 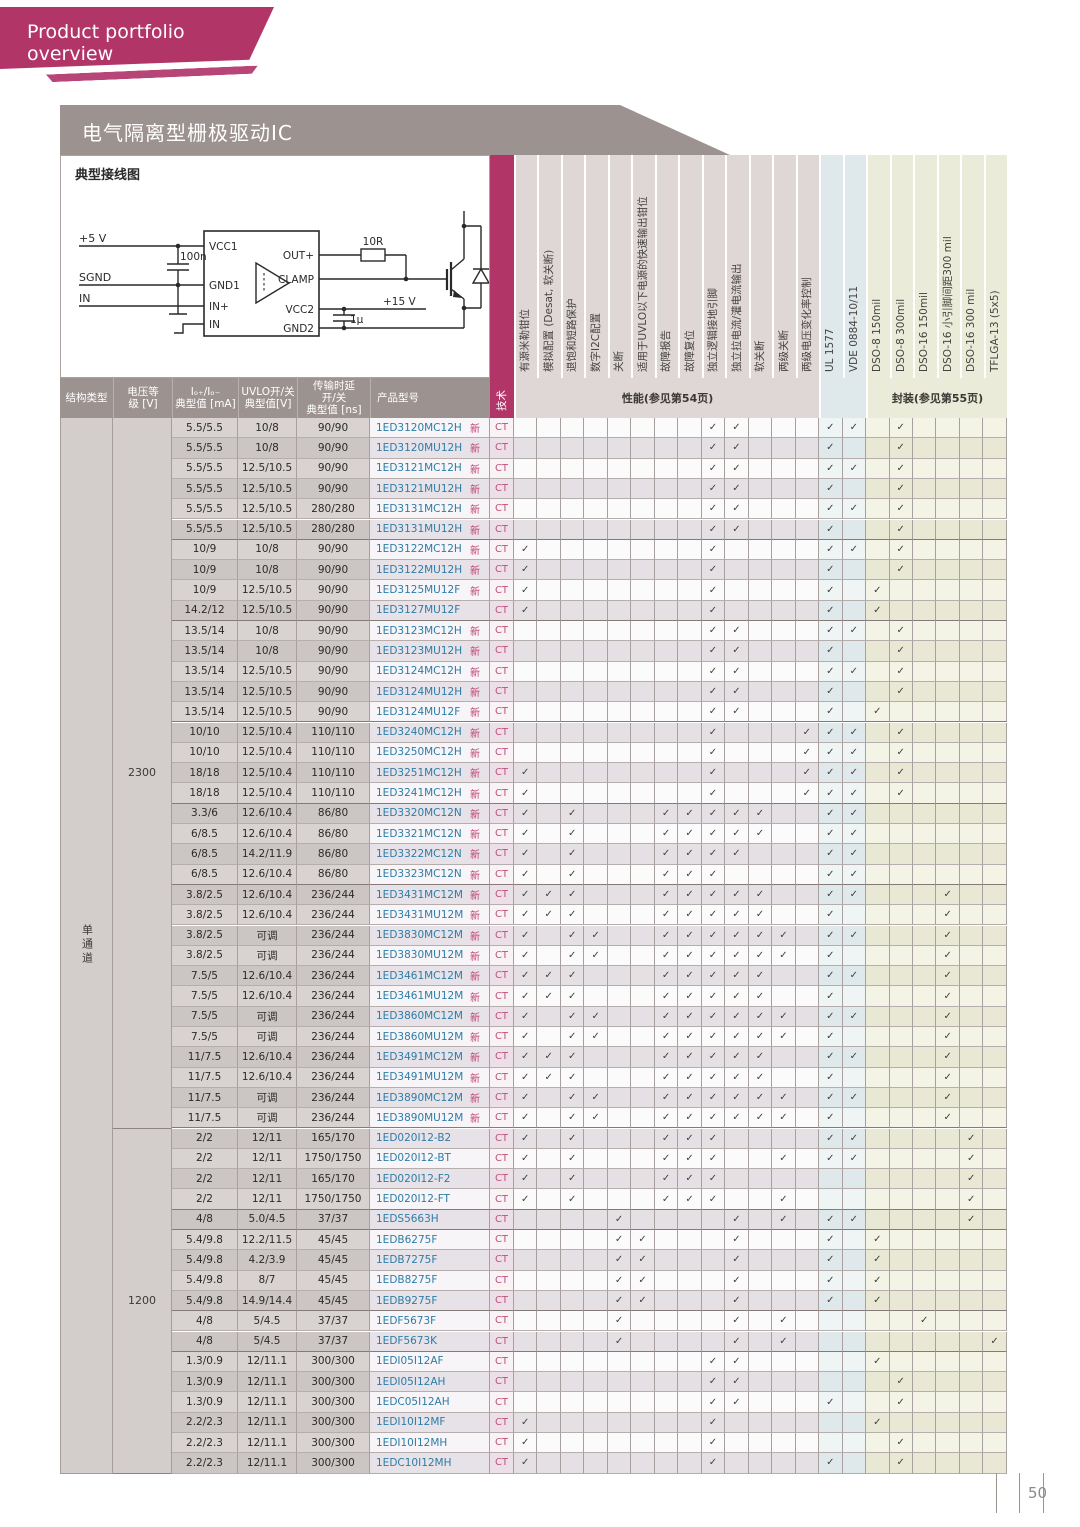 What do you see at coordinates (205, 1098) in the screenshot?
I see `cell-io-typ: 11/7.5` at bounding box center [205, 1098].